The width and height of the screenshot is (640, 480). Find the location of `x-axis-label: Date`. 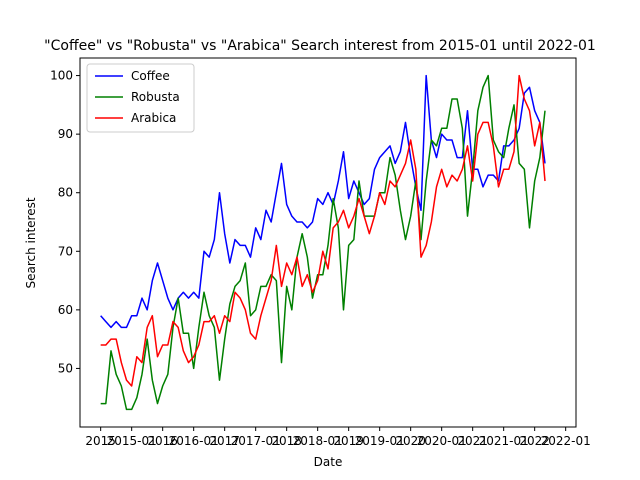

x-axis-label: Date is located at coordinates (328, 462).